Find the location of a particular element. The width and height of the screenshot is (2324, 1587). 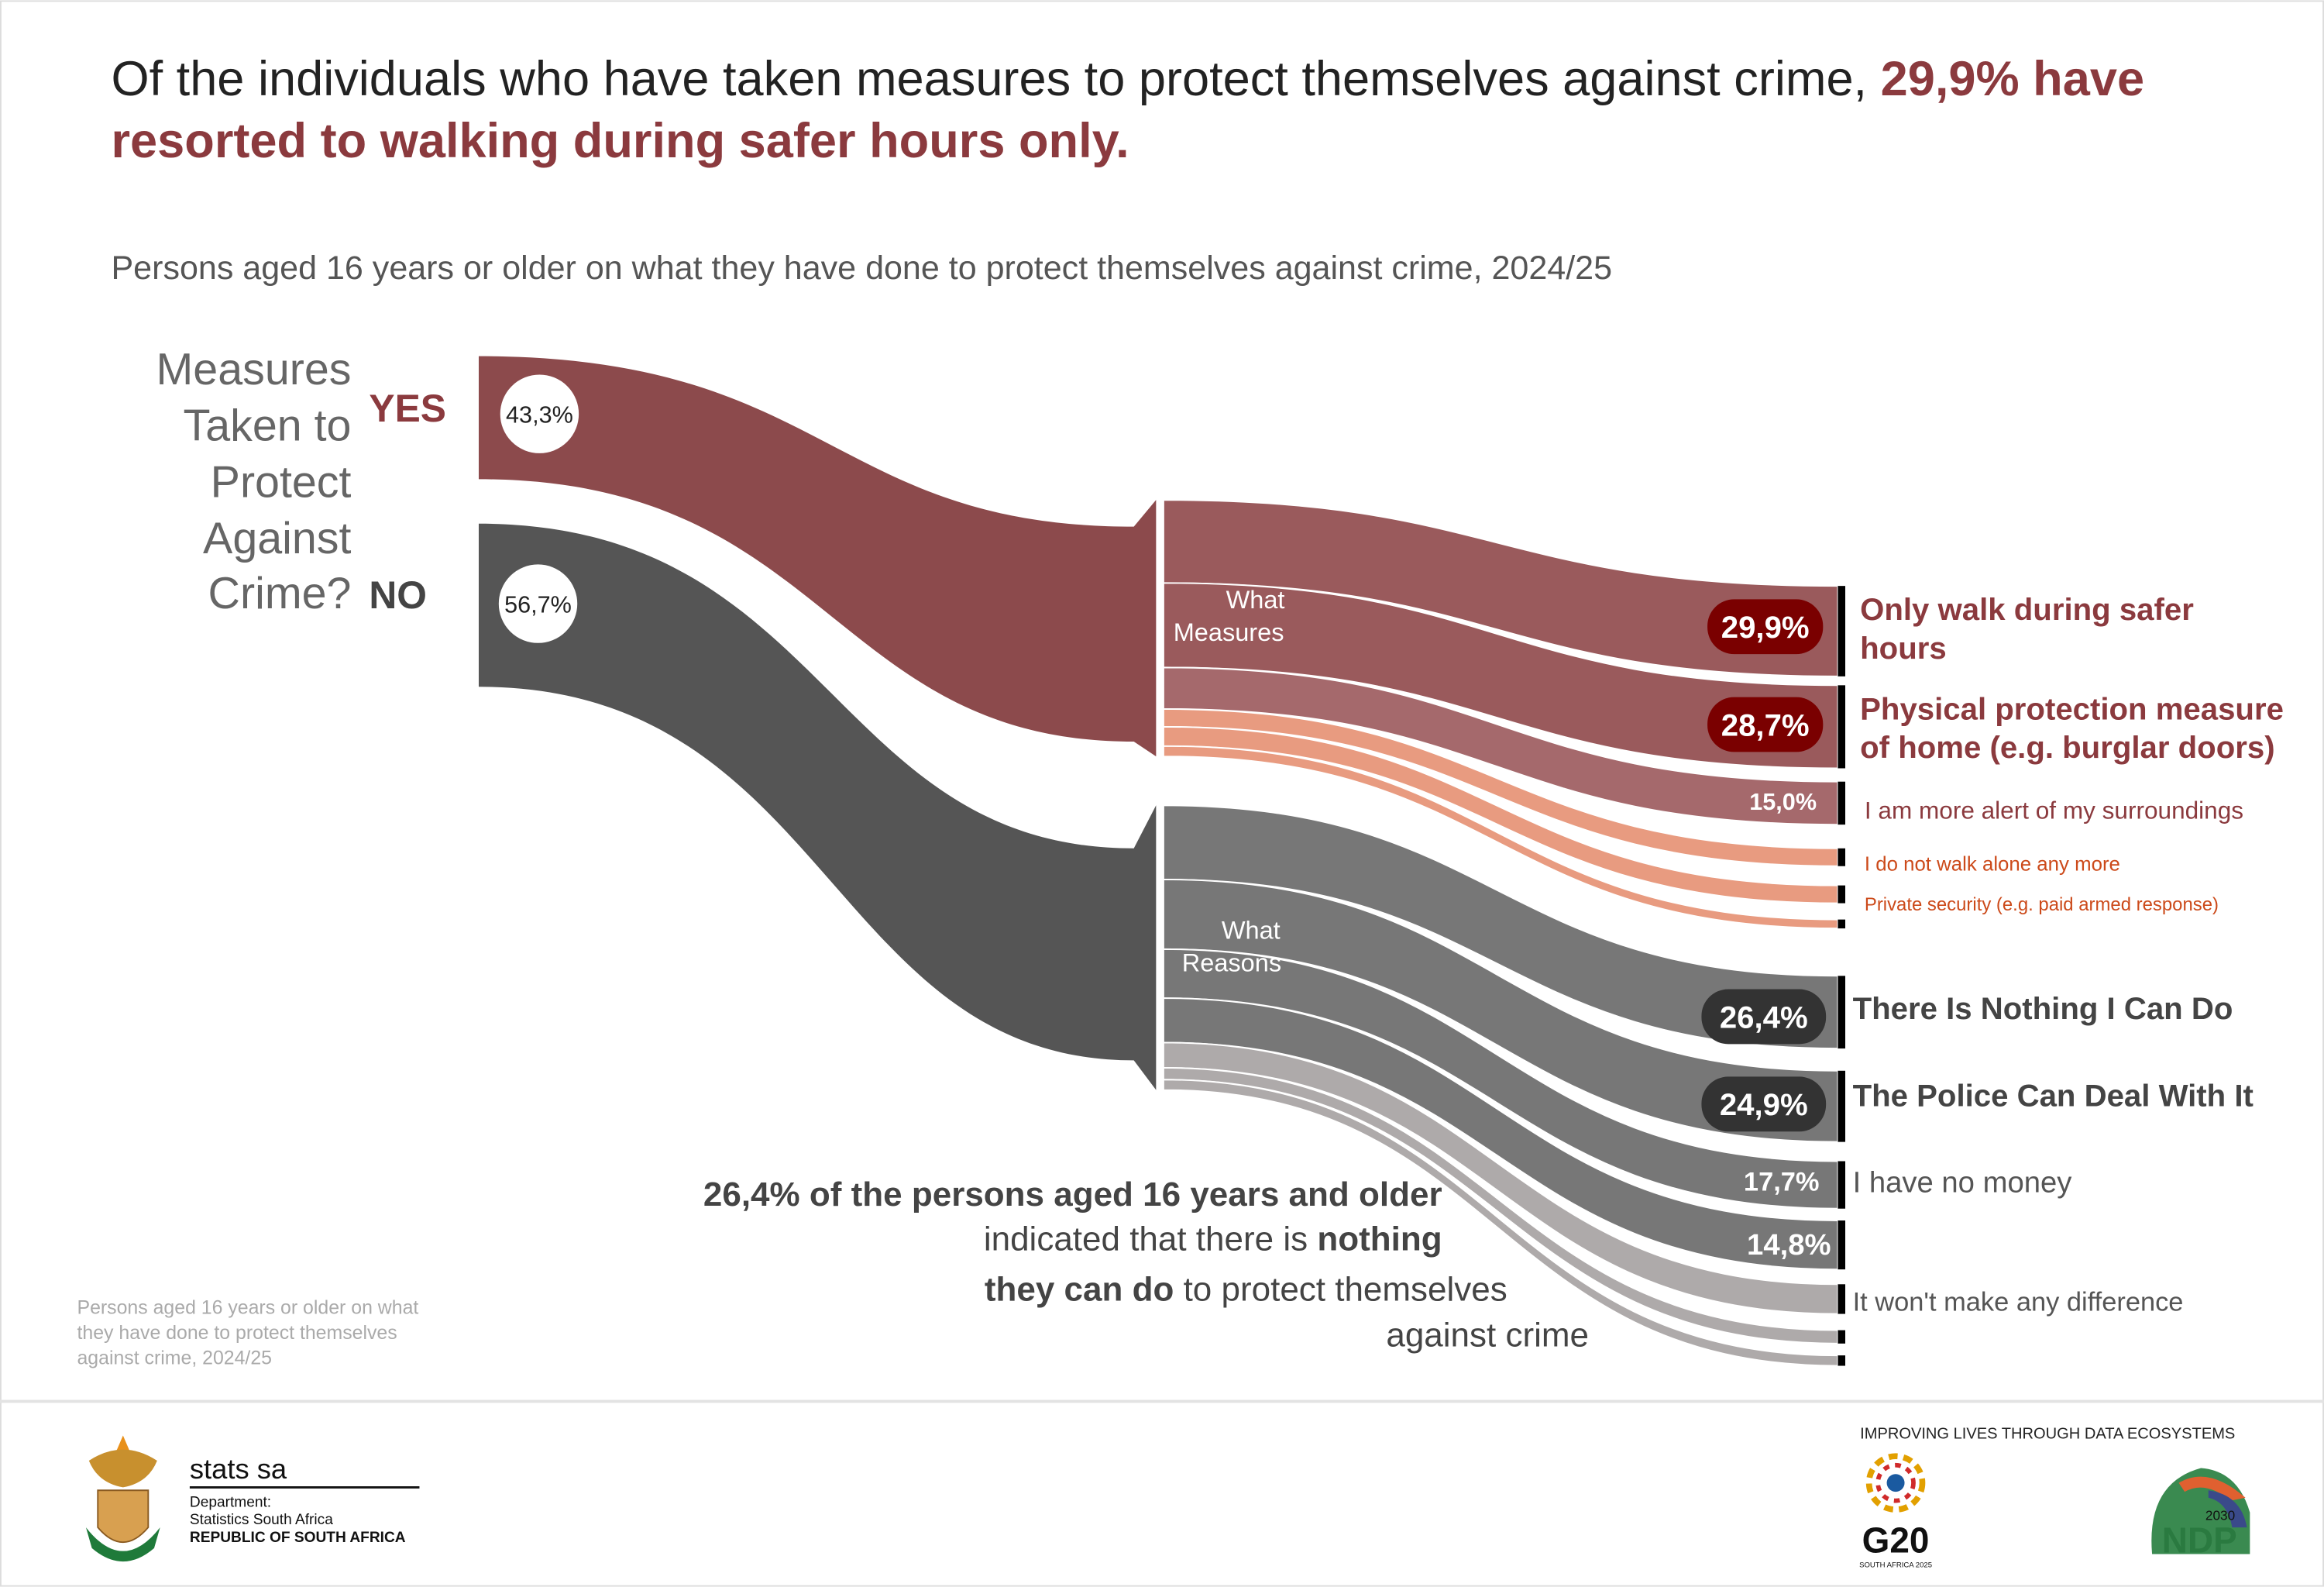

no-value-circle is located at coordinates (538, 604).